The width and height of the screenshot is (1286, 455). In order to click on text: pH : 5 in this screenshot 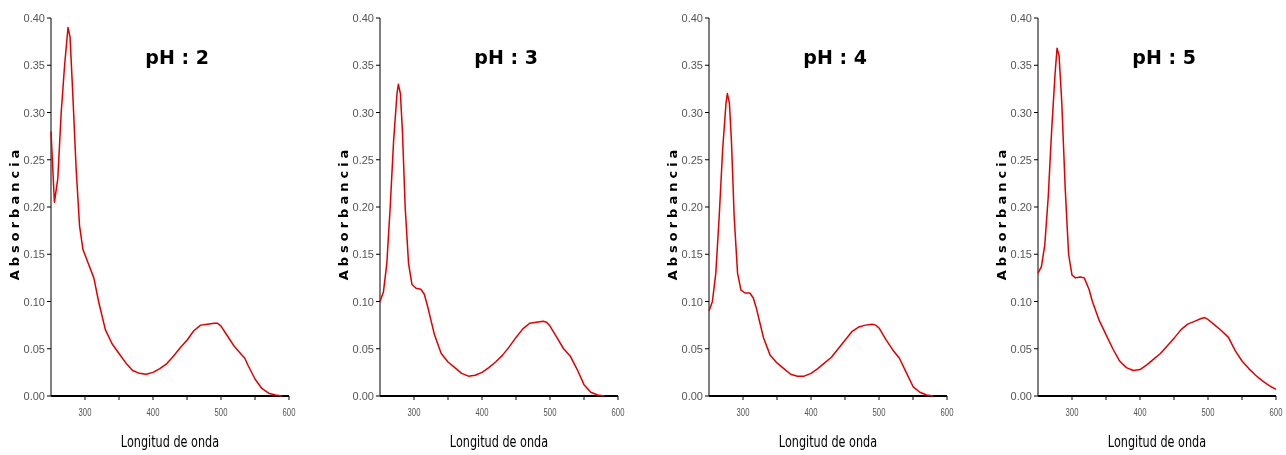, I will do `click(1164, 57)`.